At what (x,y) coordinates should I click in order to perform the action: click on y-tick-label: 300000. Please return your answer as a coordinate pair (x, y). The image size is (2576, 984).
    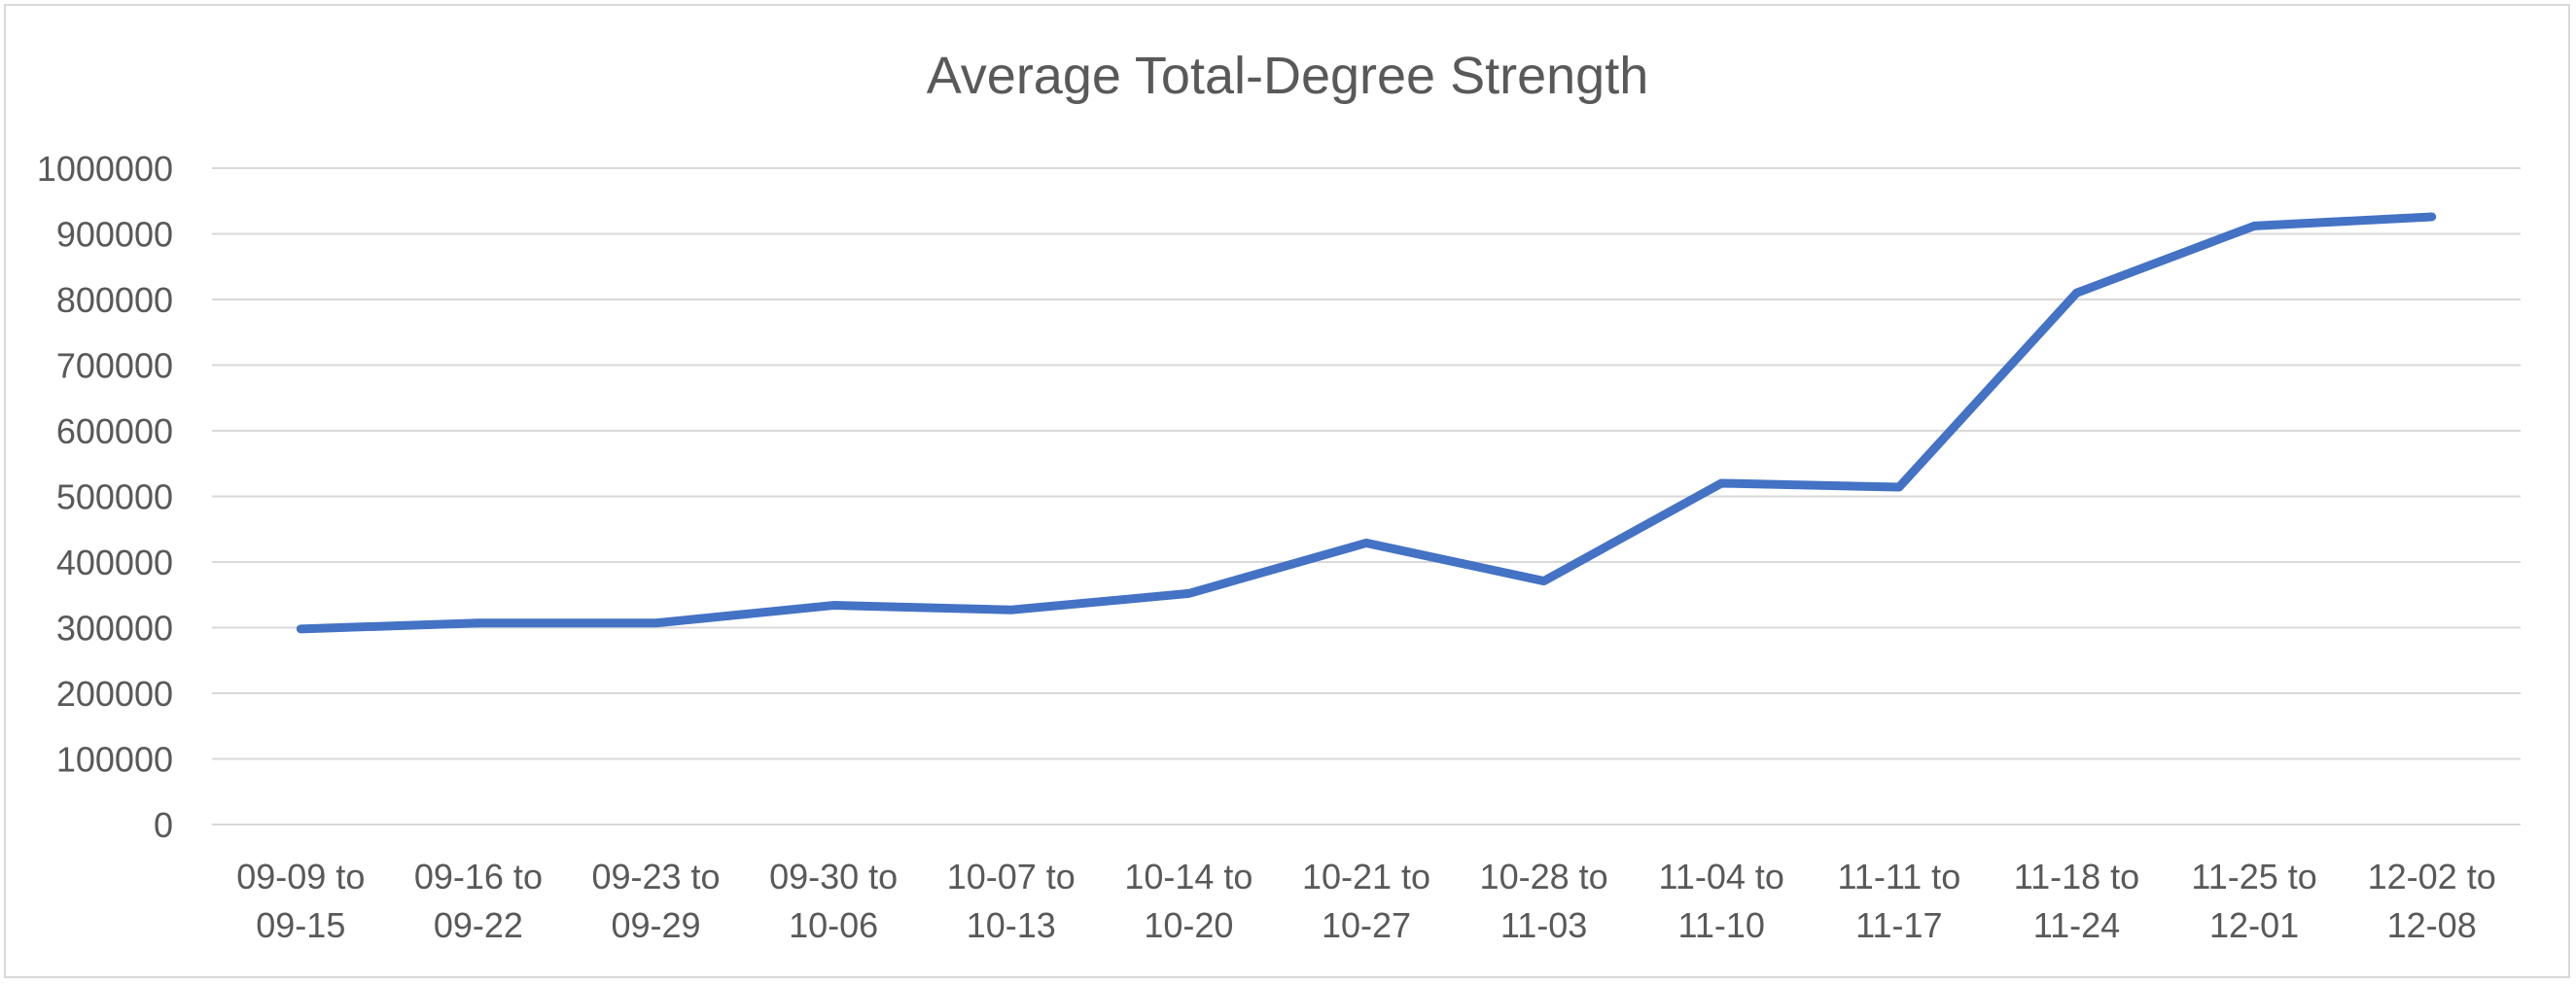
    Looking at the image, I should click on (115, 629).